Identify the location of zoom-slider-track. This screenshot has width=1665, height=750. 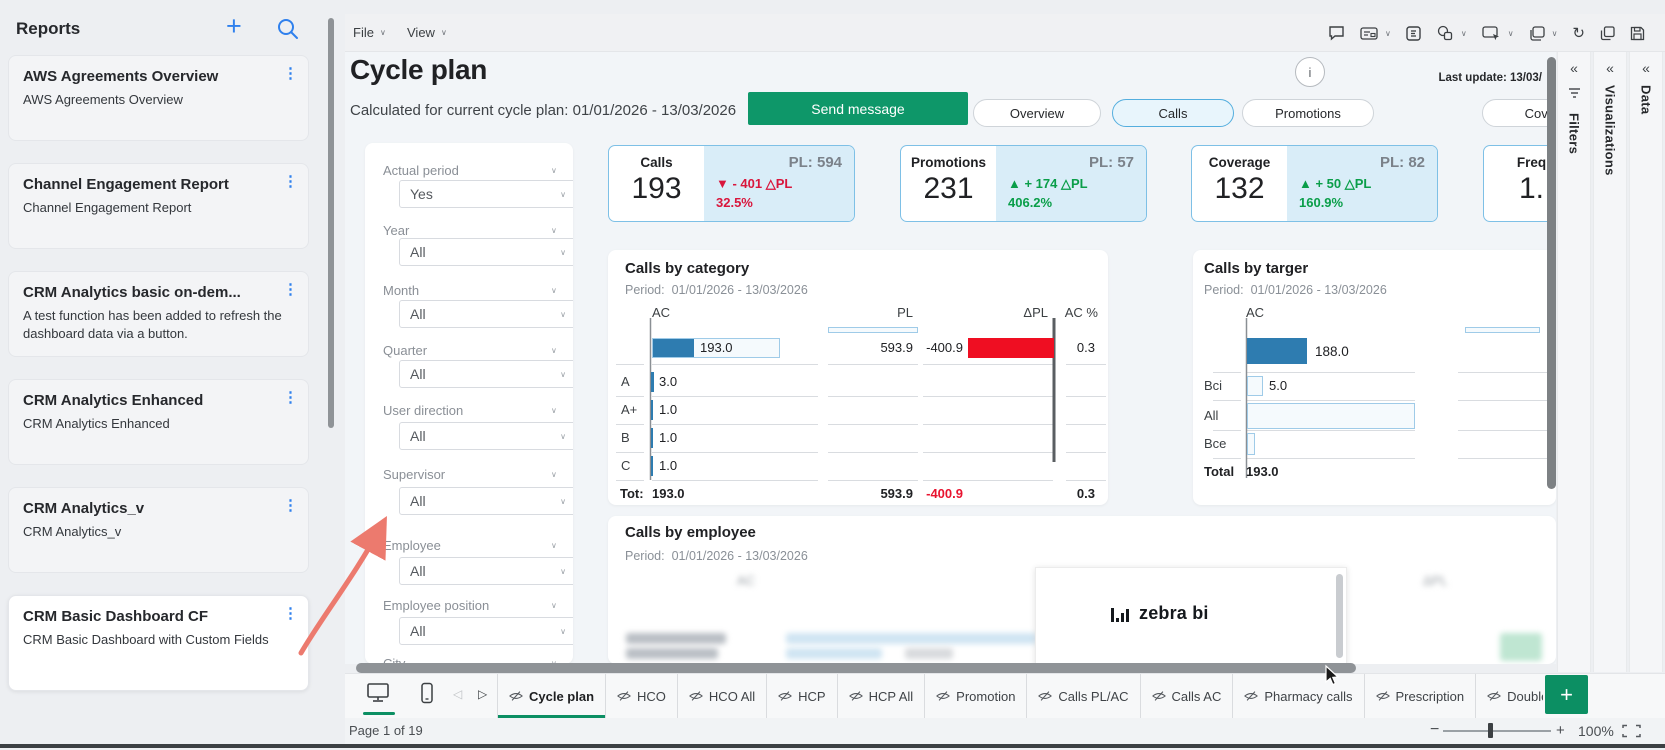
(1497, 731).